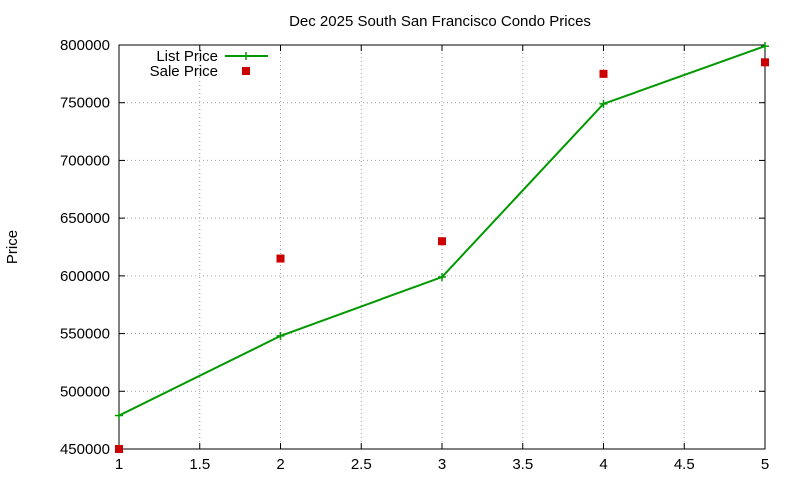 Image resolution: width=800 pixels, height=480 pixels. What do you see at coordinates (85, 45) in the screenshot?
I see `y-tick-label: 800000` at bounding box center [85, 45].